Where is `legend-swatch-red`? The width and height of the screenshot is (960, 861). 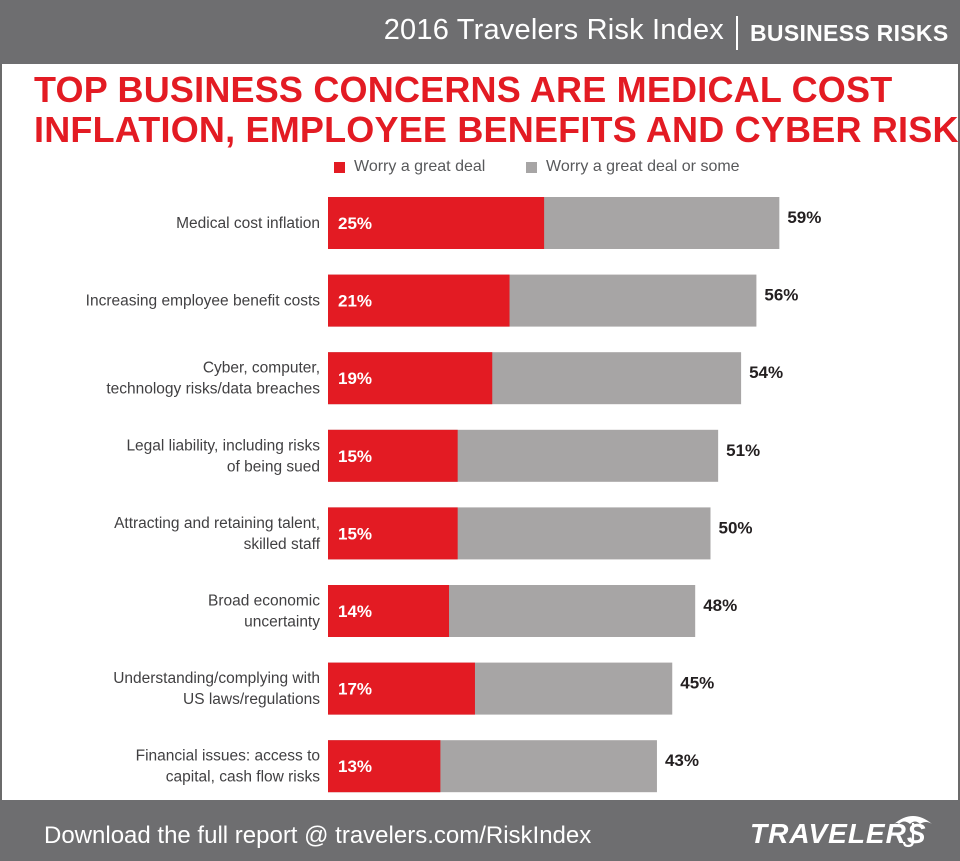
legend-swatch-red is located at coordinates (339, 167).